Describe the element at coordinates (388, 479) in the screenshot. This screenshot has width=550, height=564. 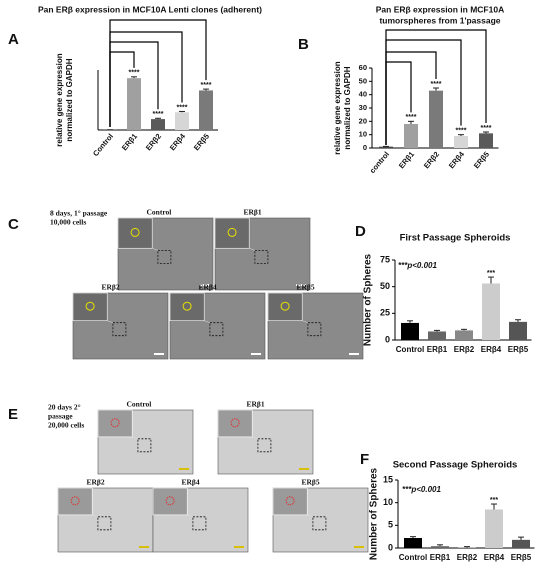
I see `y-tick-label: 15` at that location.